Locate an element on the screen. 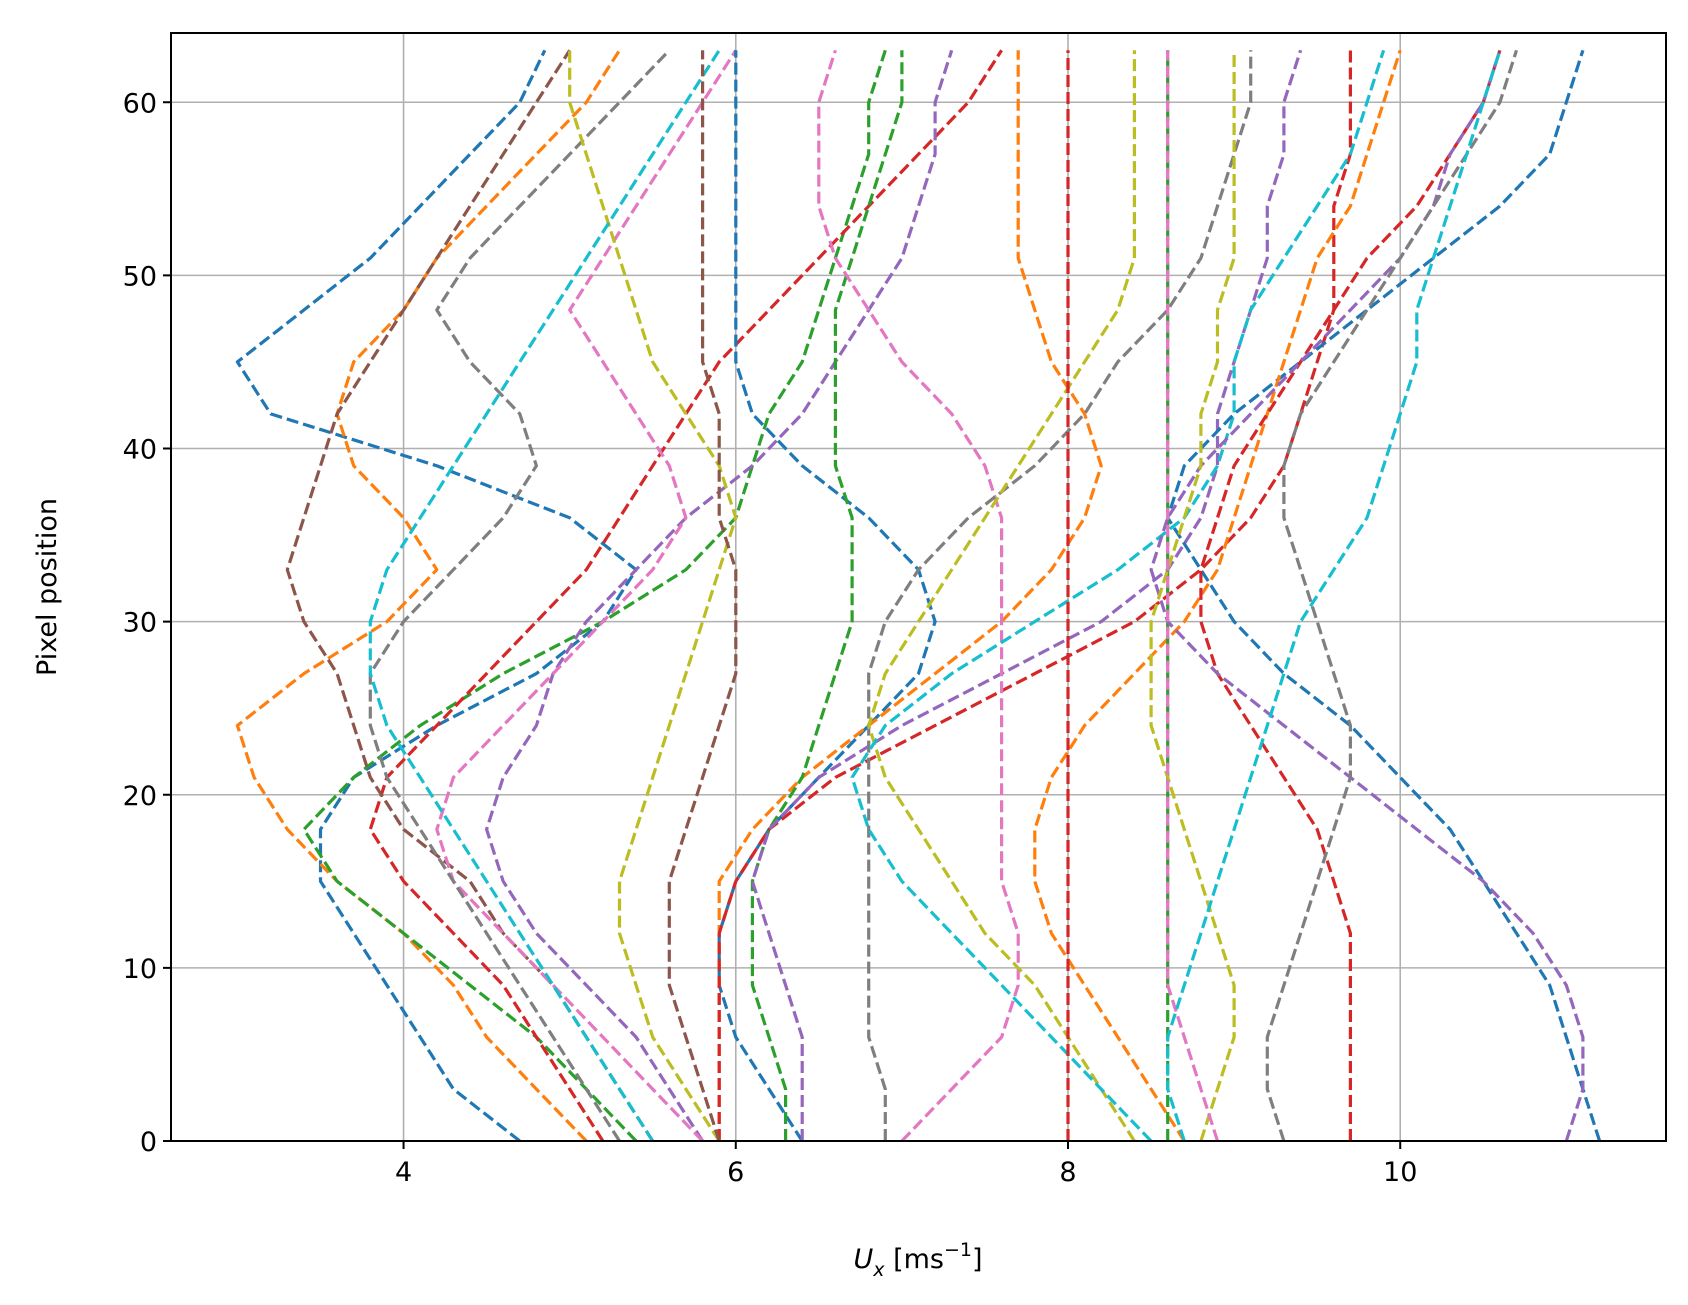  x-tick-label: 4 is located at coordinates (403, 1172).